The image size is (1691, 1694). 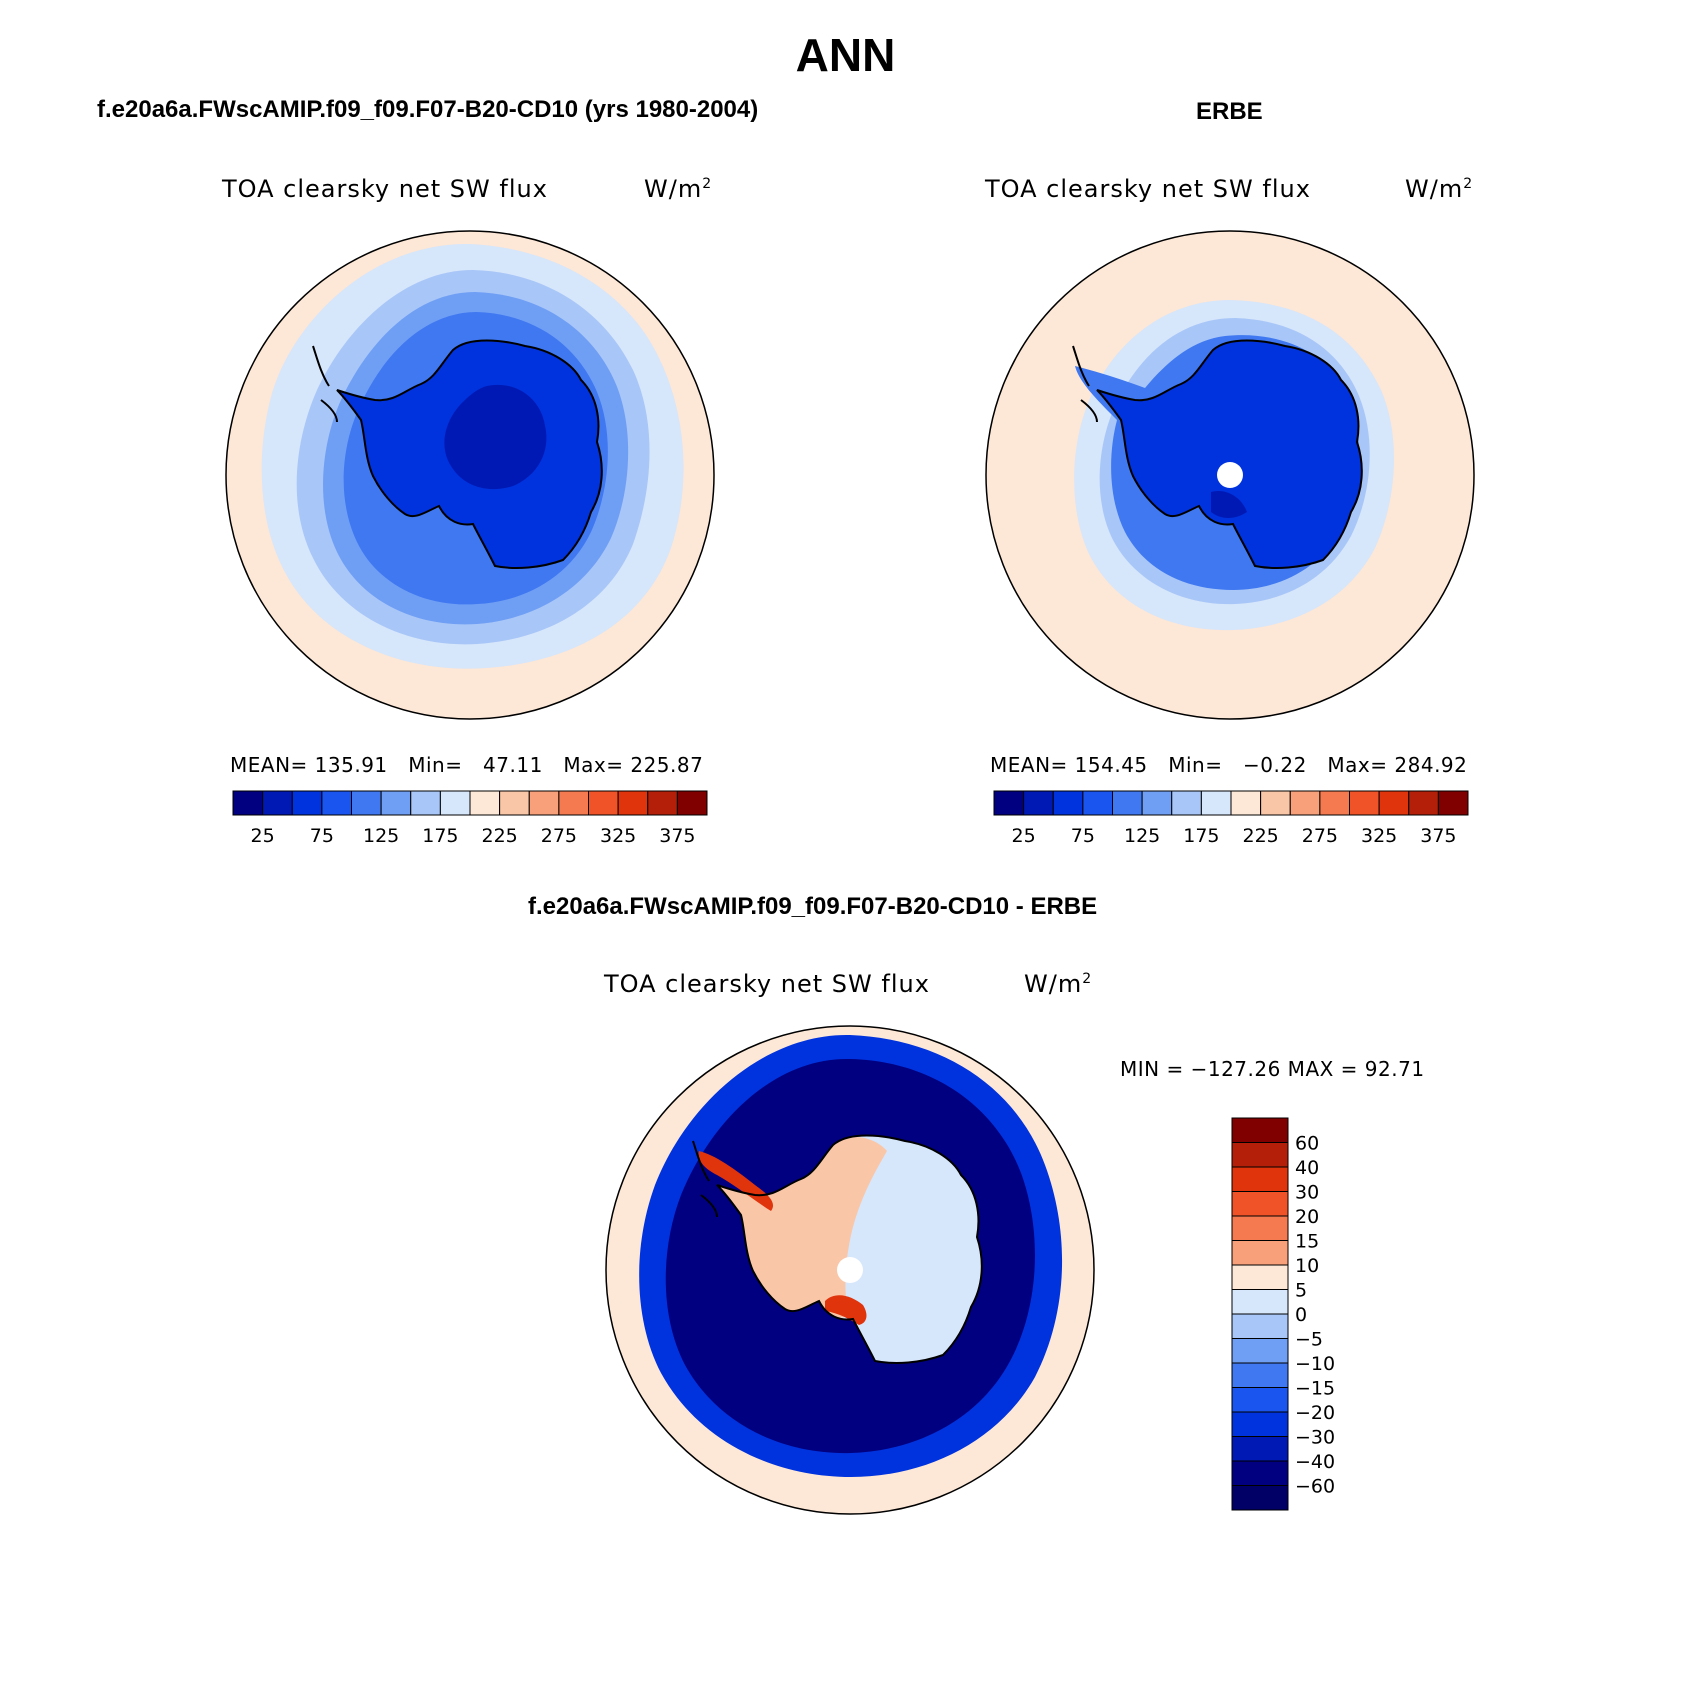 What do you see at coordinates (1272, 1069) in the screenshot?
I see `diff-min-max-label: MIN = −127.26 MAX = 92.71` at bounding box center [1272, 1069].